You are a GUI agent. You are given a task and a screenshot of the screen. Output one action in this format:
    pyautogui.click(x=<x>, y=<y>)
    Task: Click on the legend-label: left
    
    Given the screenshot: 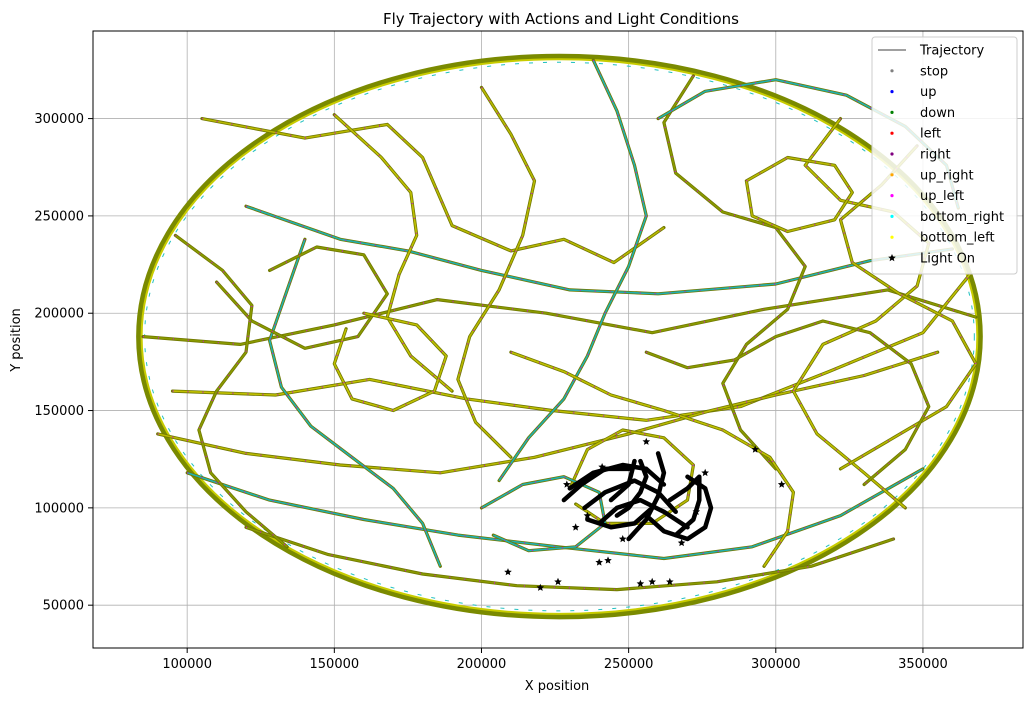 What is the action you would take?
    pyautogui.click(x=930, y=134)
    